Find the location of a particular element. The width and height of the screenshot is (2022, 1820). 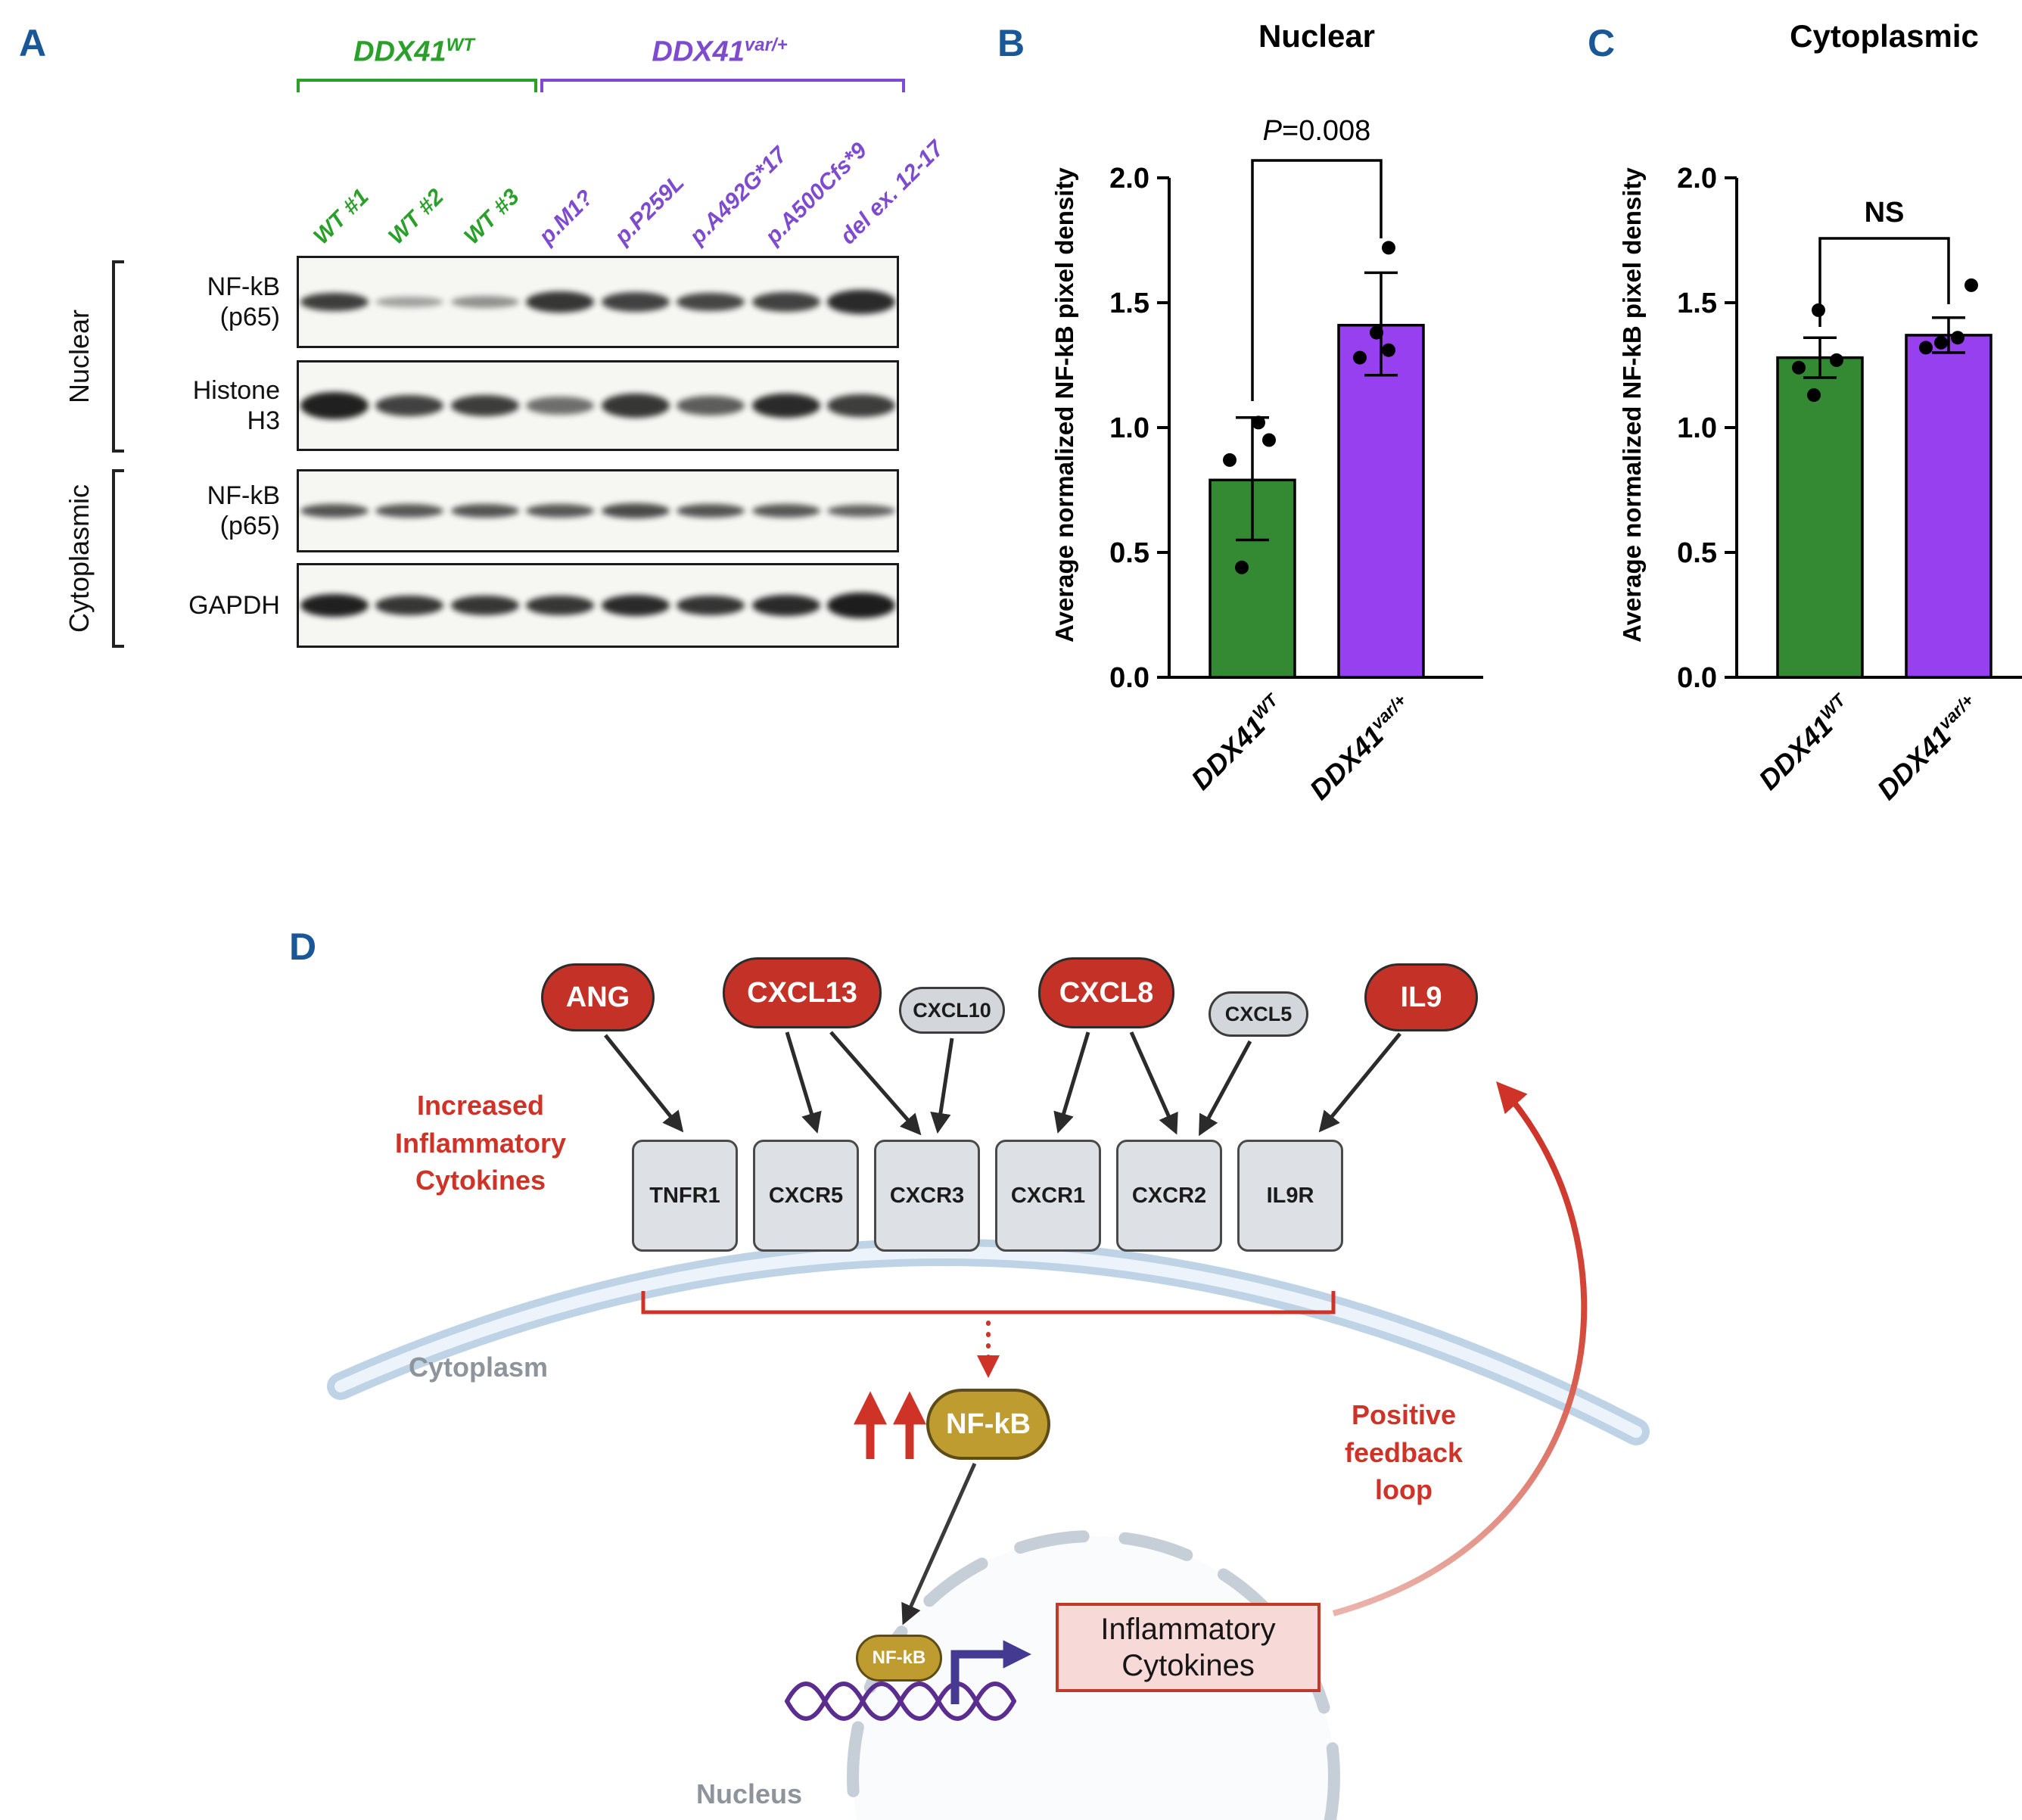

arrow-cxcl8-cxcr2 is located at coordinates (1153, 1083).